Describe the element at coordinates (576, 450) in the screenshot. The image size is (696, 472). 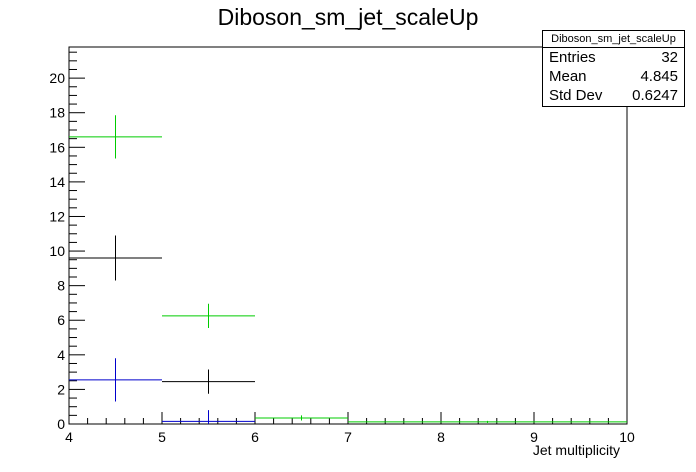
I see `x-axis-label: Jet multiplicity` at that location.